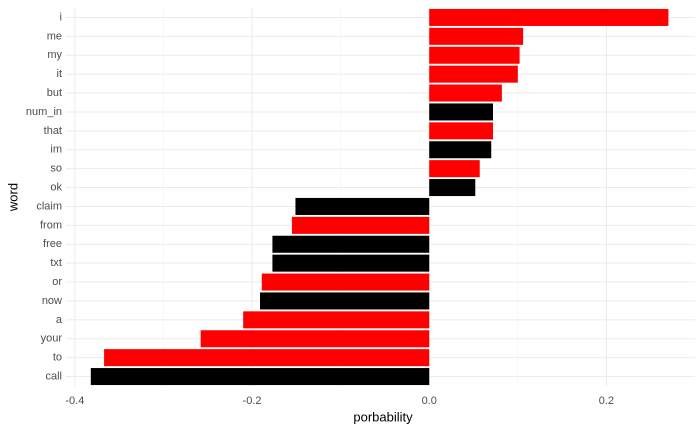  What do you see at coordinates (56, 169) in the screenshot?
I see `y-tick-label: so` at bounding box center [56, 169].